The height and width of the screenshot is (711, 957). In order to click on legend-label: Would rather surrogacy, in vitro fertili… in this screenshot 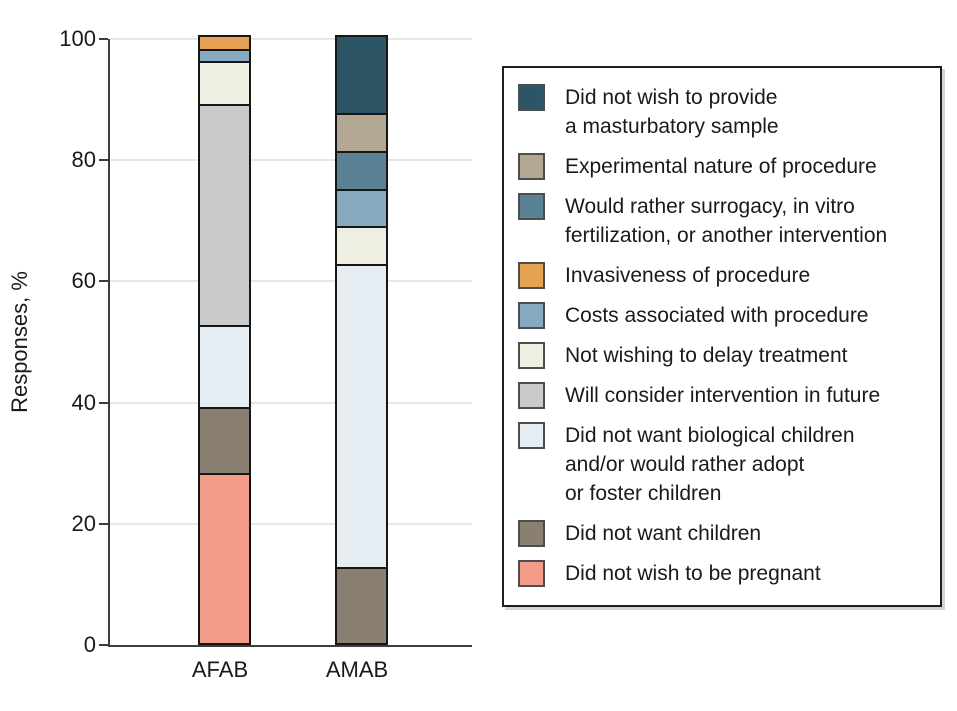, I will do `click(726, 221)`.